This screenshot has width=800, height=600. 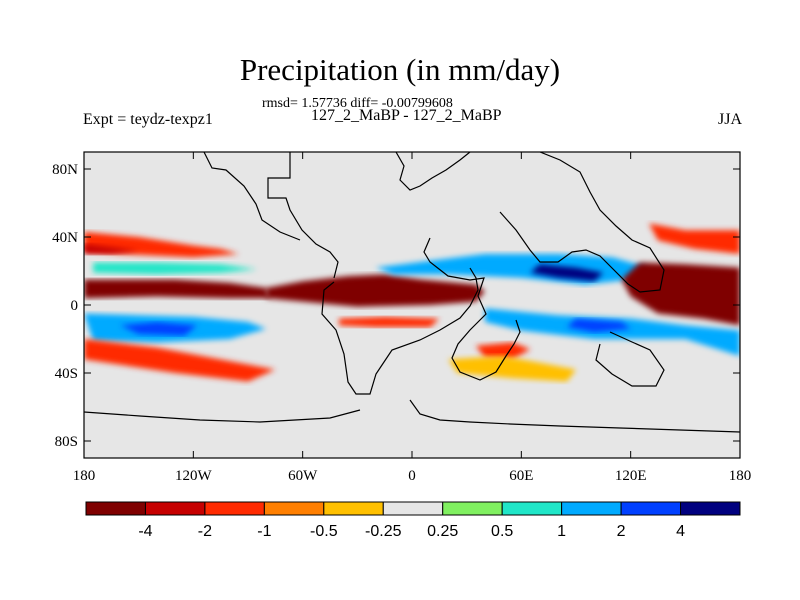 What do you see at coordinates (111, 248) in the screenshot?
I see `east-pacific-dry-core` at bounding box center [111, 248].